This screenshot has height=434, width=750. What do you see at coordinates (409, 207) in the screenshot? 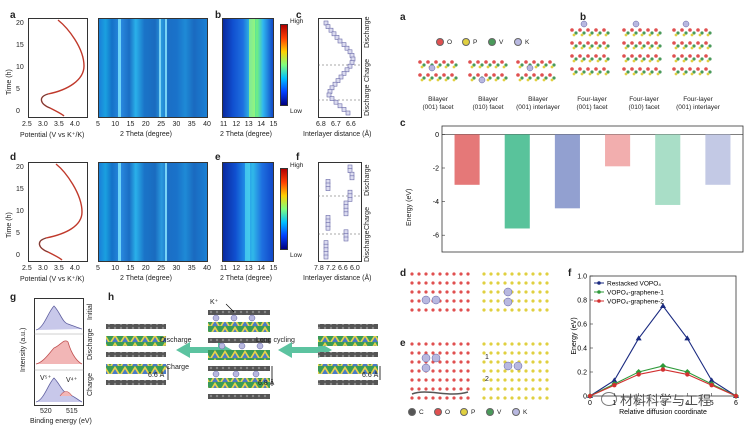
I see `energy-axis-label-c: Energy (eV)` at bounding box center [409, 207].